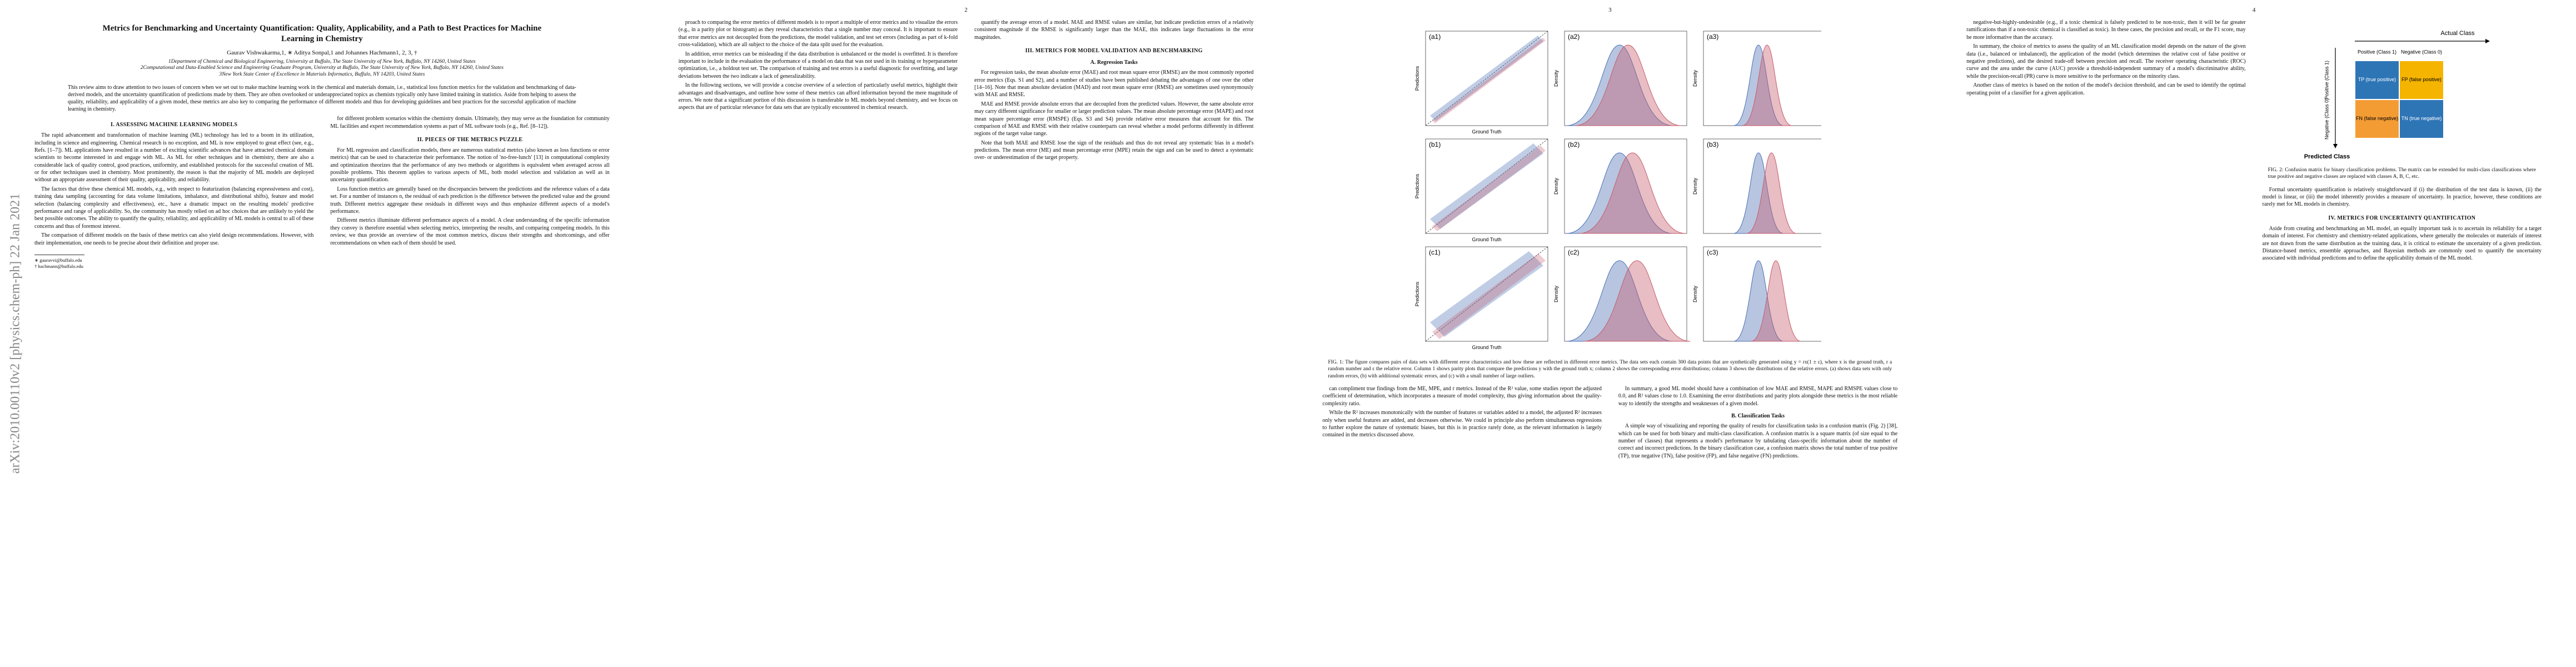  Describe the element at coordinates (2335, 146) in the screenshot. I see `arrow-head` at that location.